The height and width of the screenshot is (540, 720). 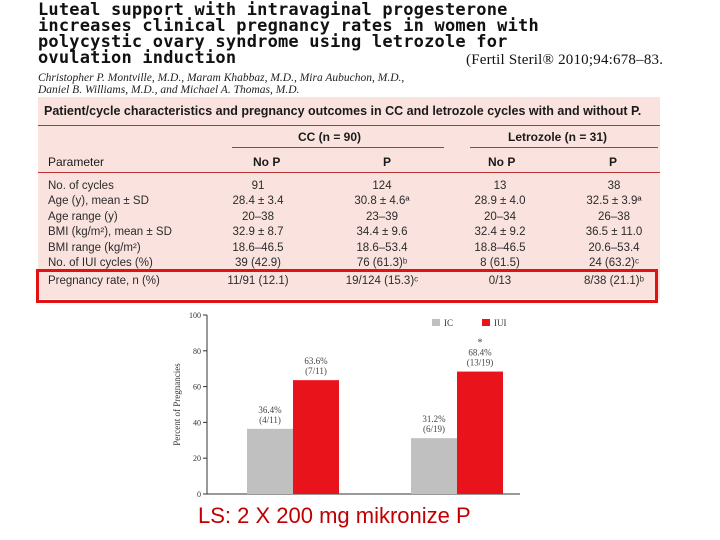 What do you see at coordinates (614, 281) in the screenshot?
I see `table-cell: 8/38 (21.1)ᵇ` at bounding box center [614, 281].